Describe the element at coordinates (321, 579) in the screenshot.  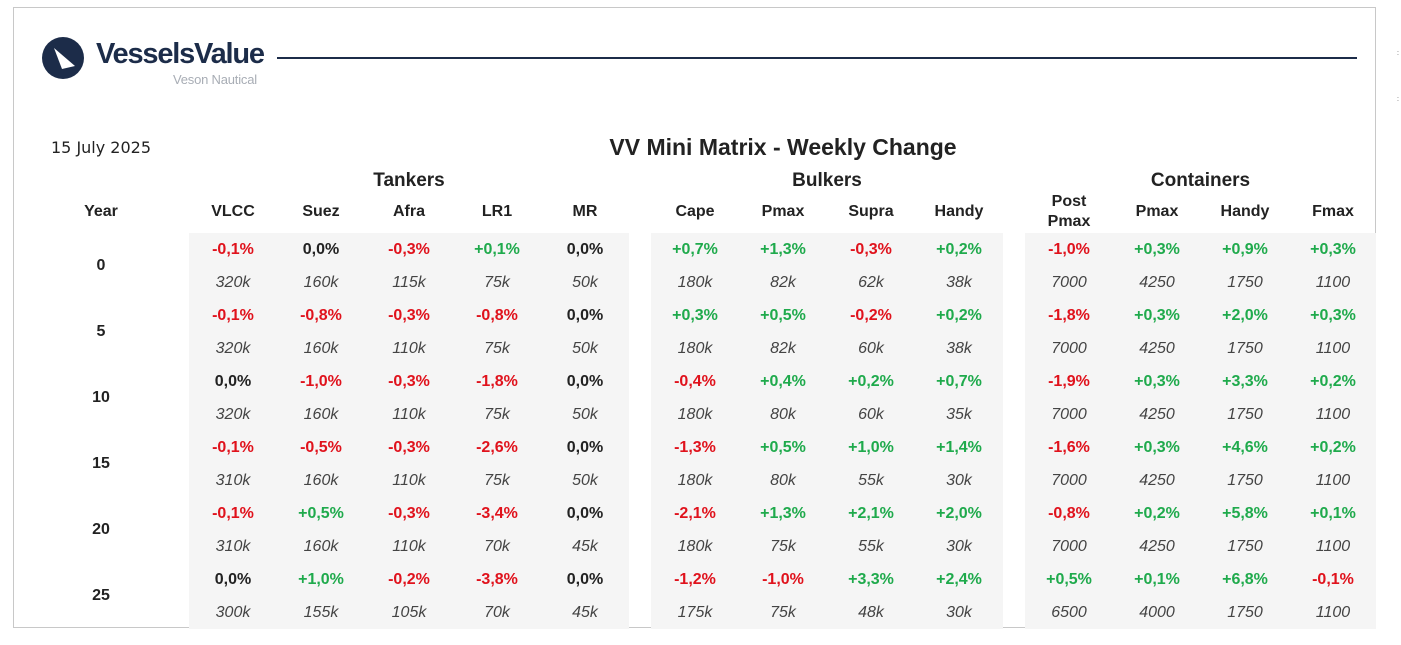
I see `weekly-change-value: +1,0%` at that location.